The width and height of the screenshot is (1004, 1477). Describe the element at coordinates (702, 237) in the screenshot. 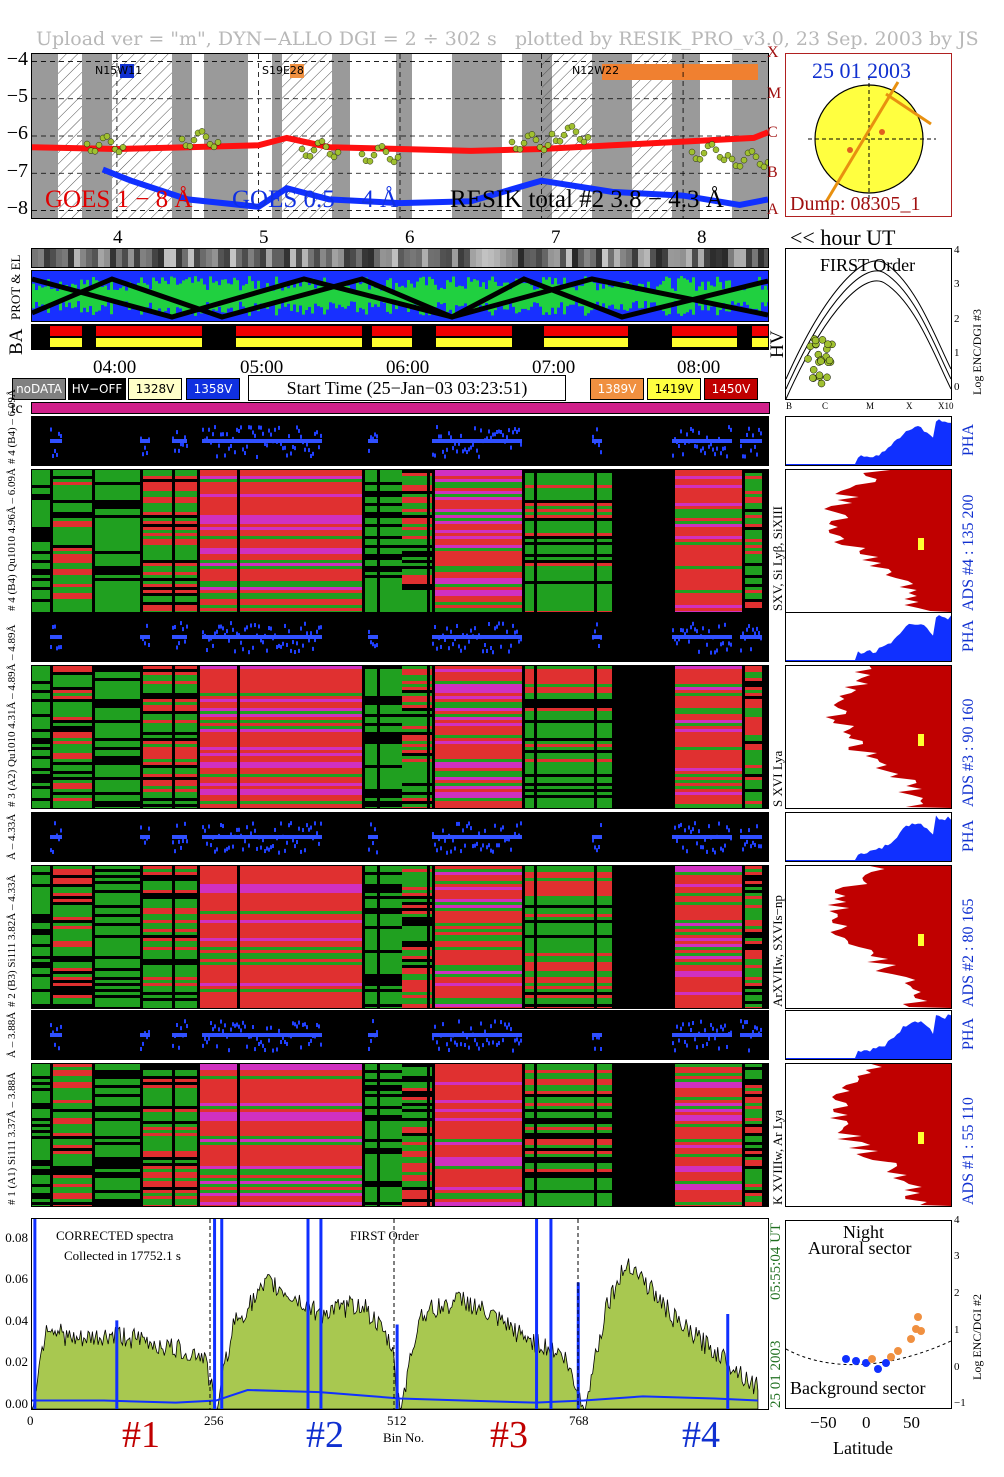

I see `hour-tick-8: 8` at that location.